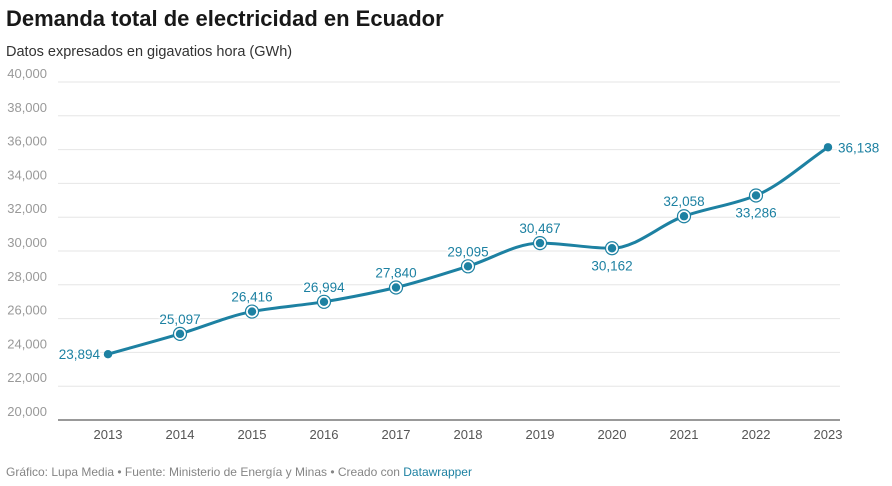 The image size is (892, 486). What do you see at coordinates (858, 147) in the screenshot?
I see `data-label: 36,138` at bounding box center [858, 147].